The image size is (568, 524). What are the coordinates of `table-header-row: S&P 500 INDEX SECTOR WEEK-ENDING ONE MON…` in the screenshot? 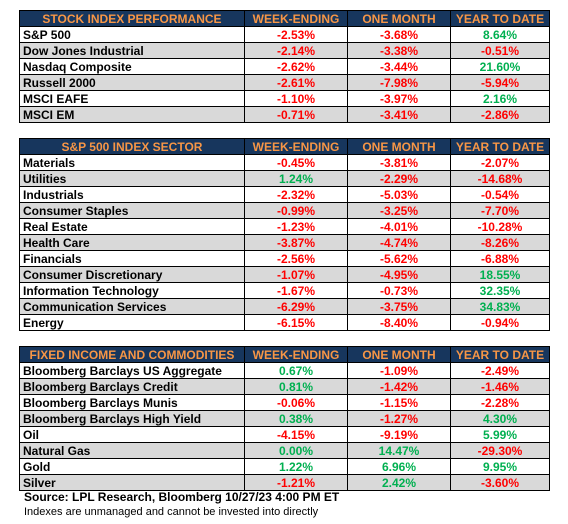 It's located at (284, 146).